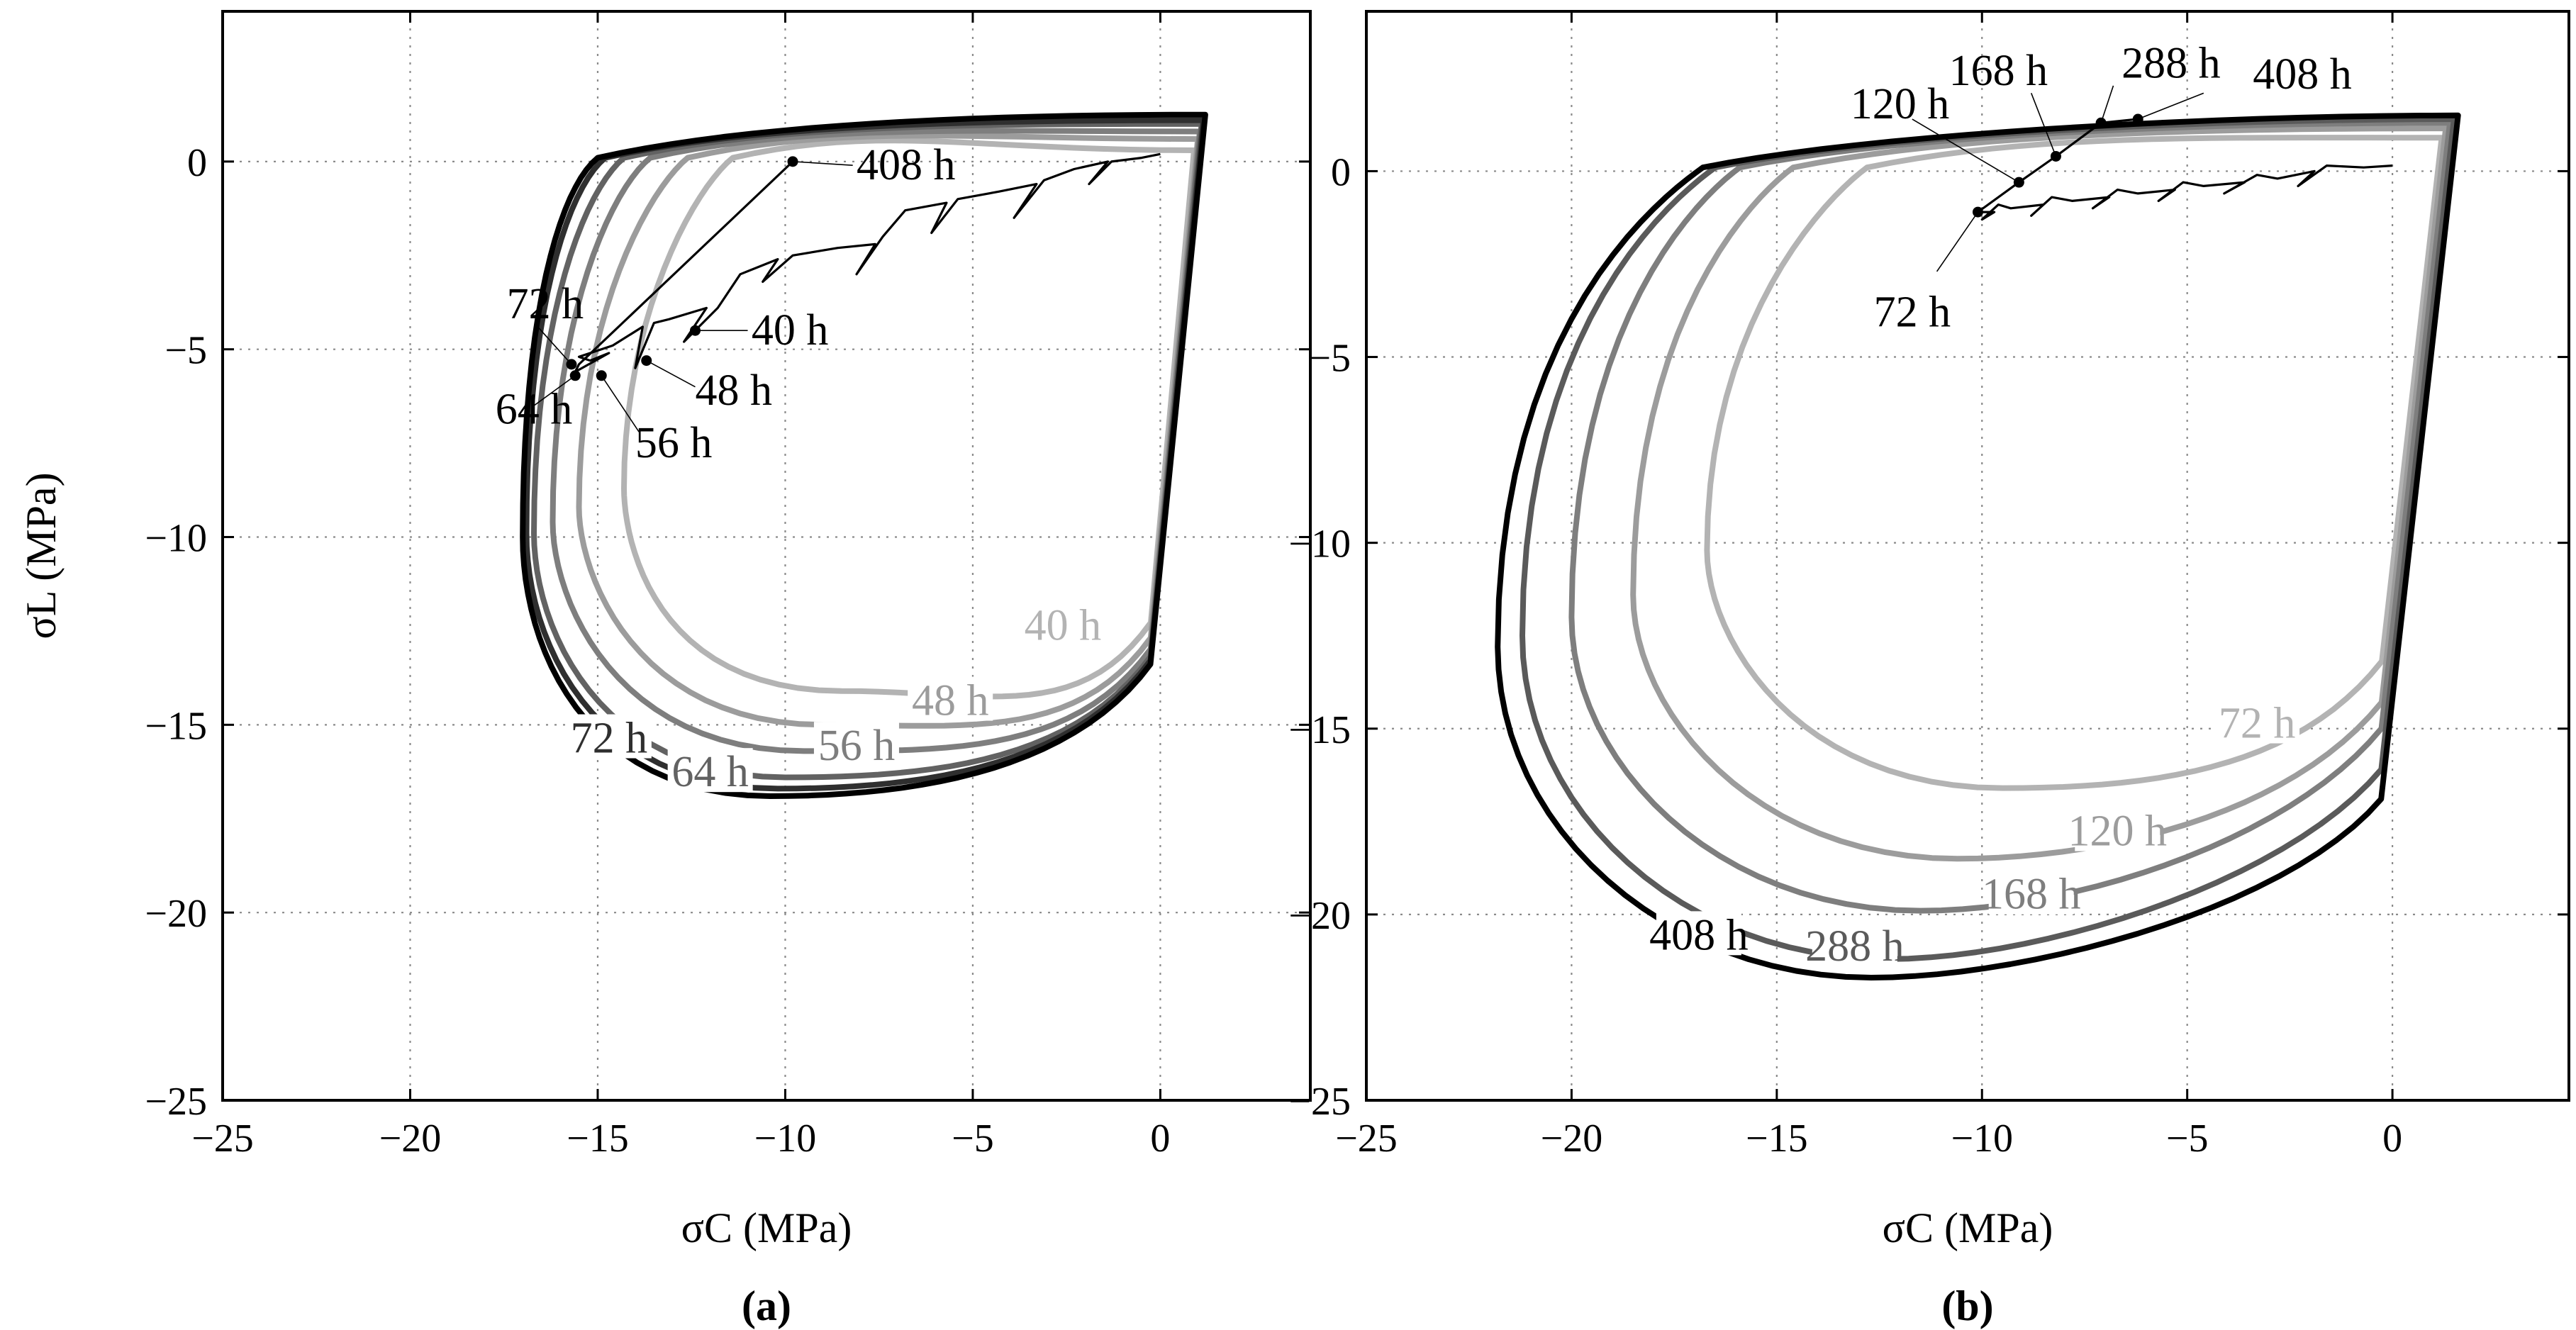  What do you see at coordinates (951, 701) in the screenshot?
I see `curve-label: 48 h` at bounding box center [951, 701].